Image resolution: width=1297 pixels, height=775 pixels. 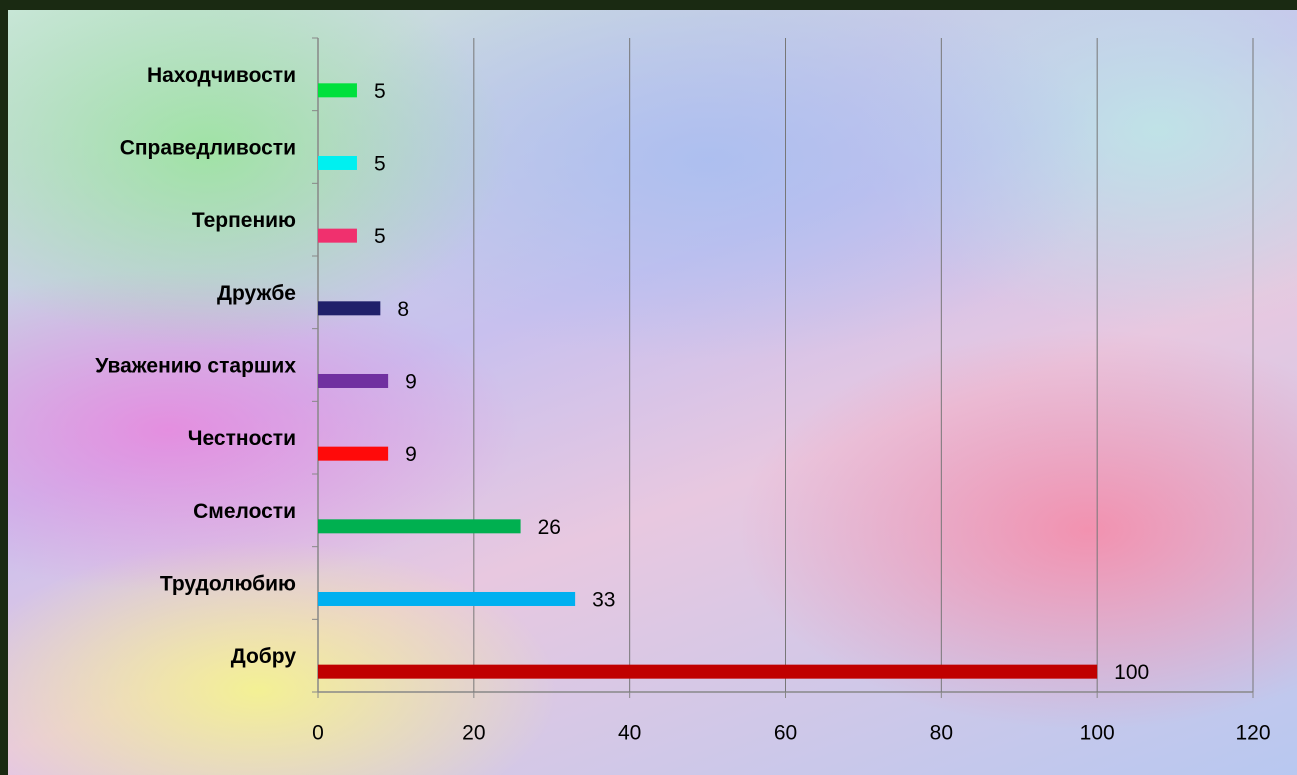 What do you see at coordinates (256, 293) in the screenshot?
I see `y-tick-label: Дружбе` at bounding box center [256, 293].